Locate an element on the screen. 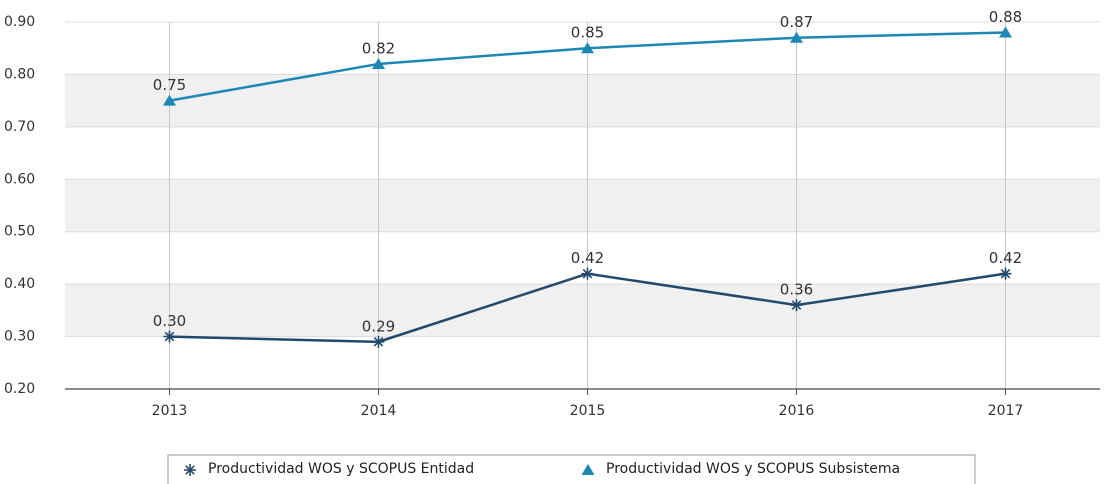 The width and height of the screenshot is (1105, 484). x-tick-label: 2017 is located at coordinates (1006, 411).